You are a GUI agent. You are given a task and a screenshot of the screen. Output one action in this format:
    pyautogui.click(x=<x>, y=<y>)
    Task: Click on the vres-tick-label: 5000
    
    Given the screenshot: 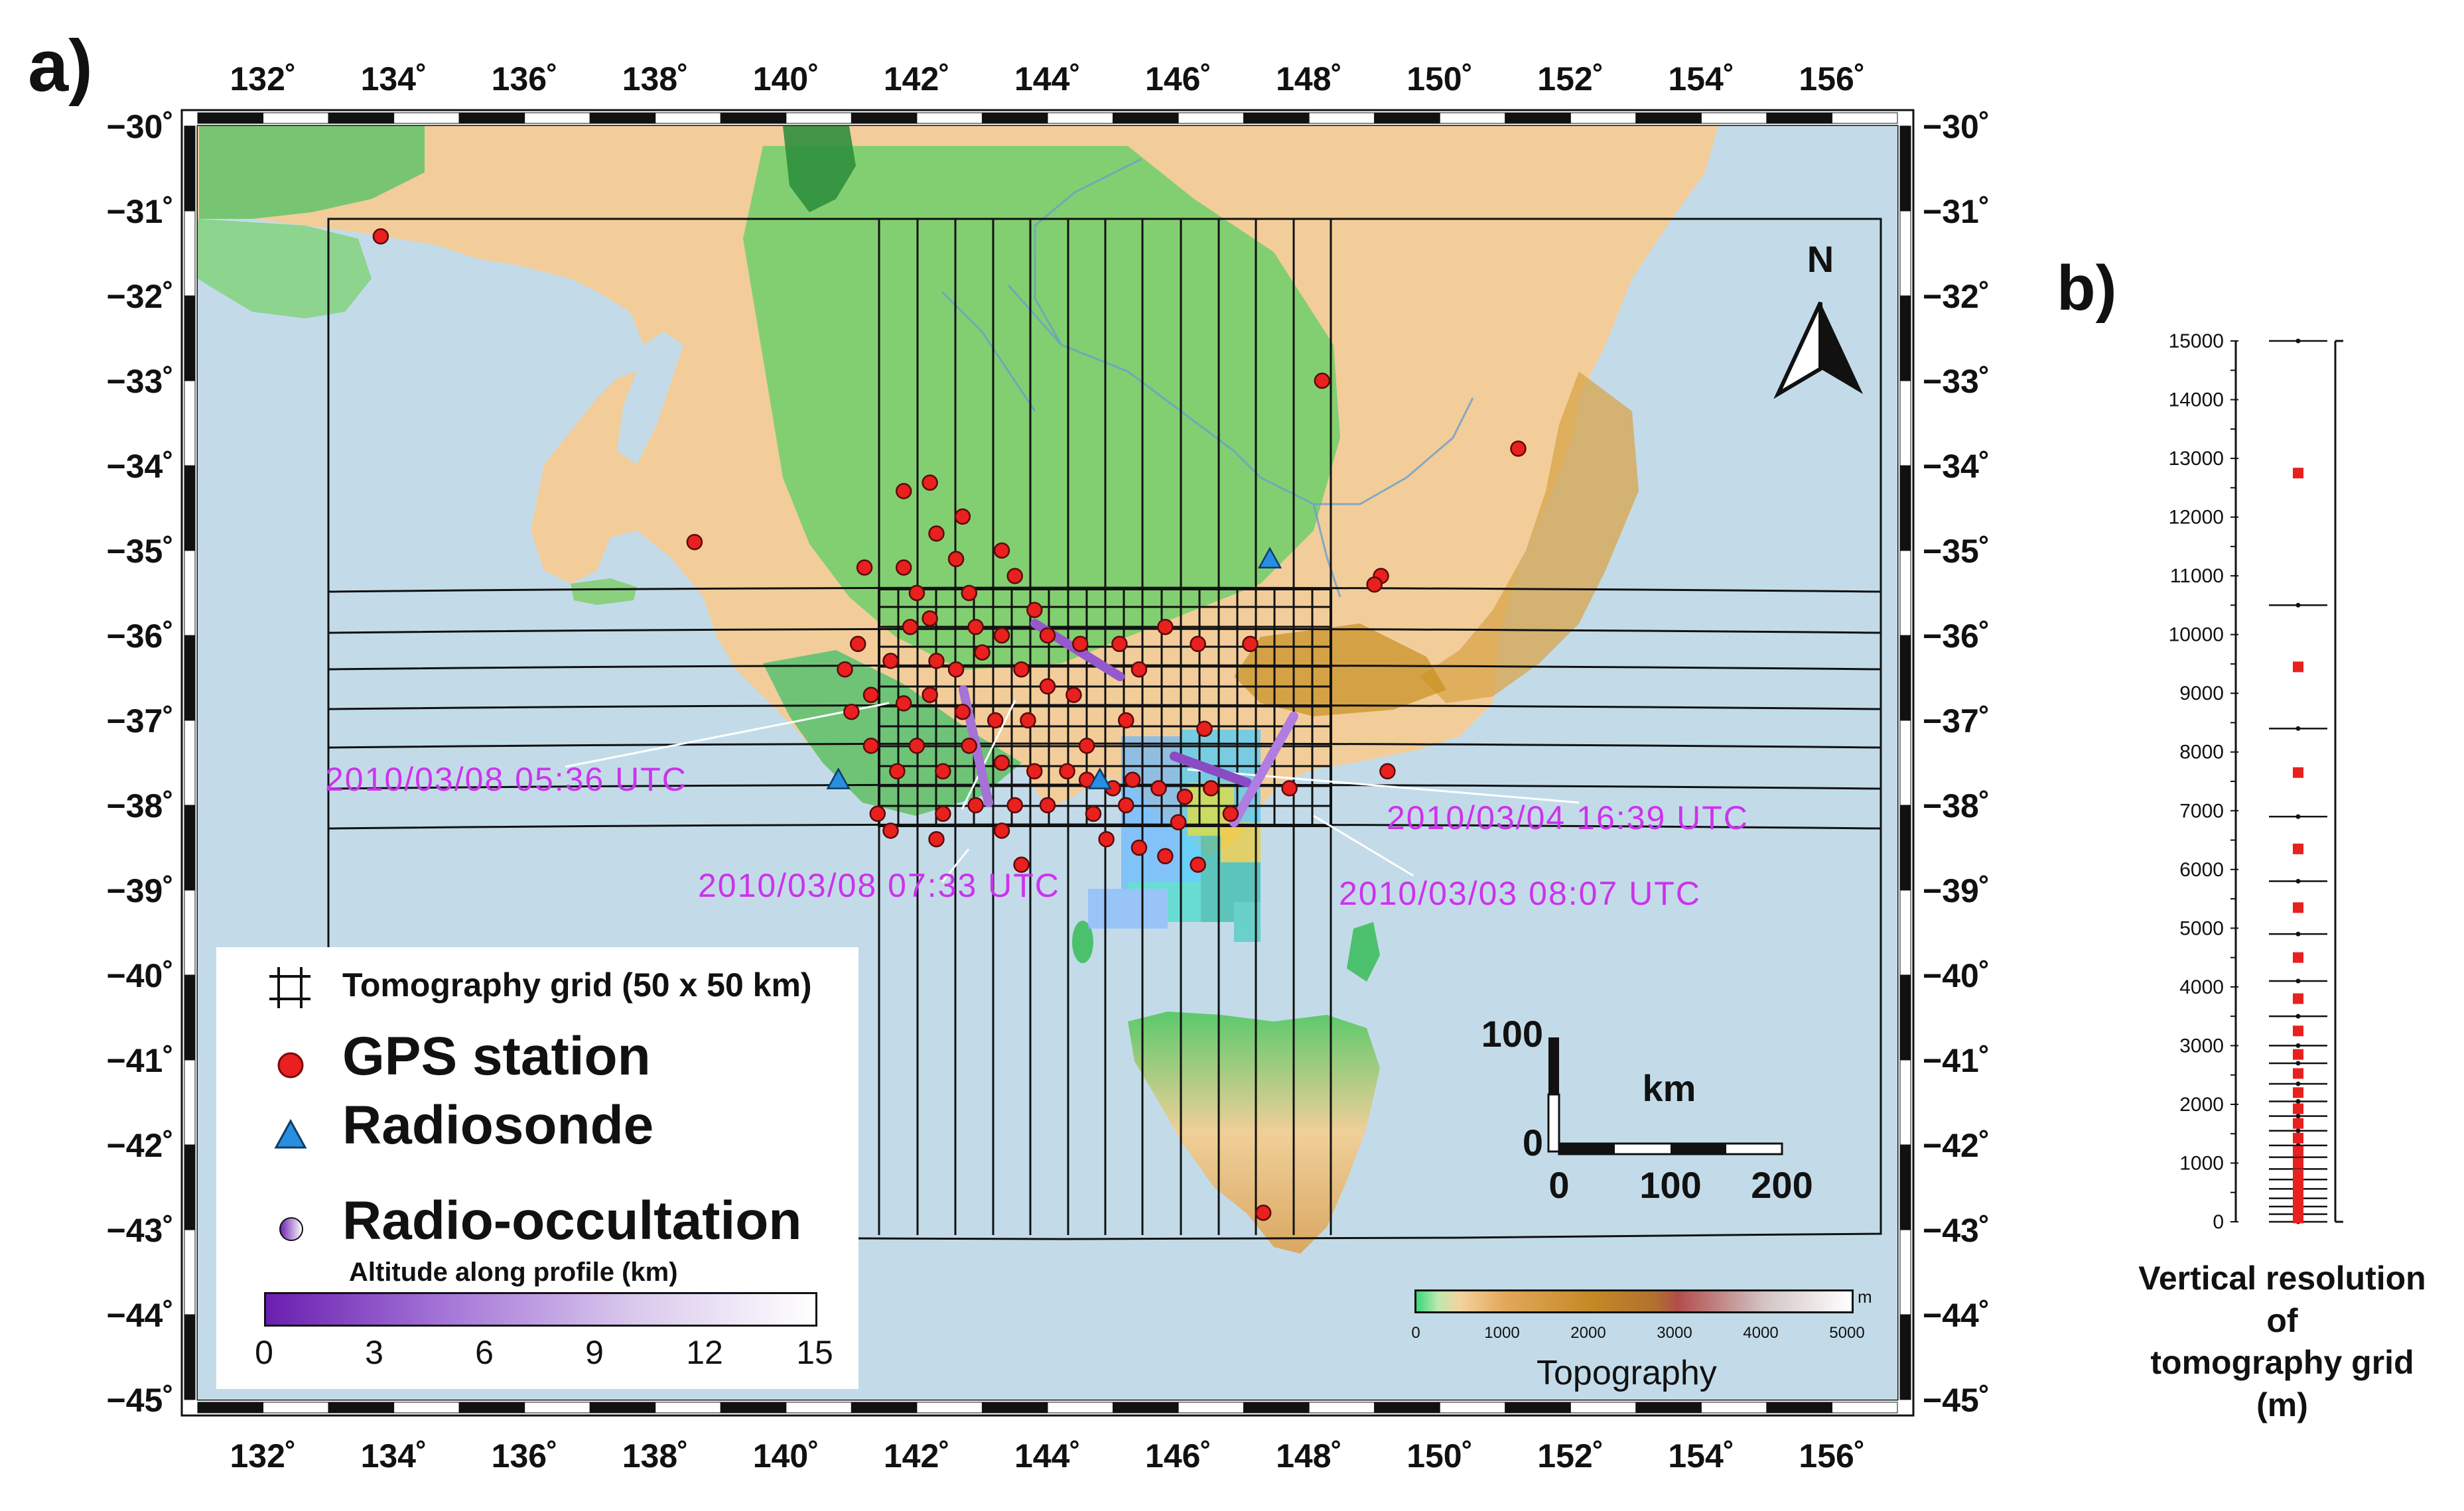 What is the action you would take?
    pyautogui.click(x=2201, y=928)
    